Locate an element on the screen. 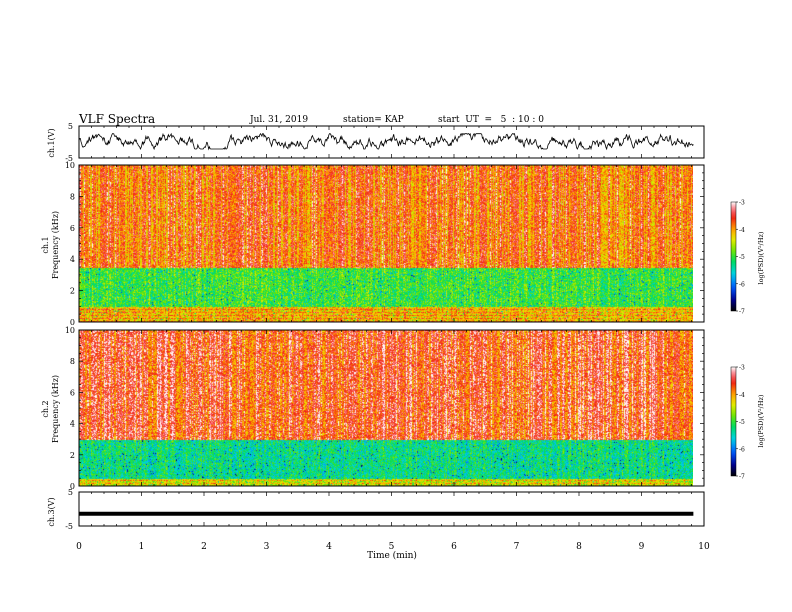 Image resolution: width=792 pixels, height=612 pixels. ch2-spectrogram-ylabel-frequency: Frequency (kHz) is located at coordinates (55, 409).